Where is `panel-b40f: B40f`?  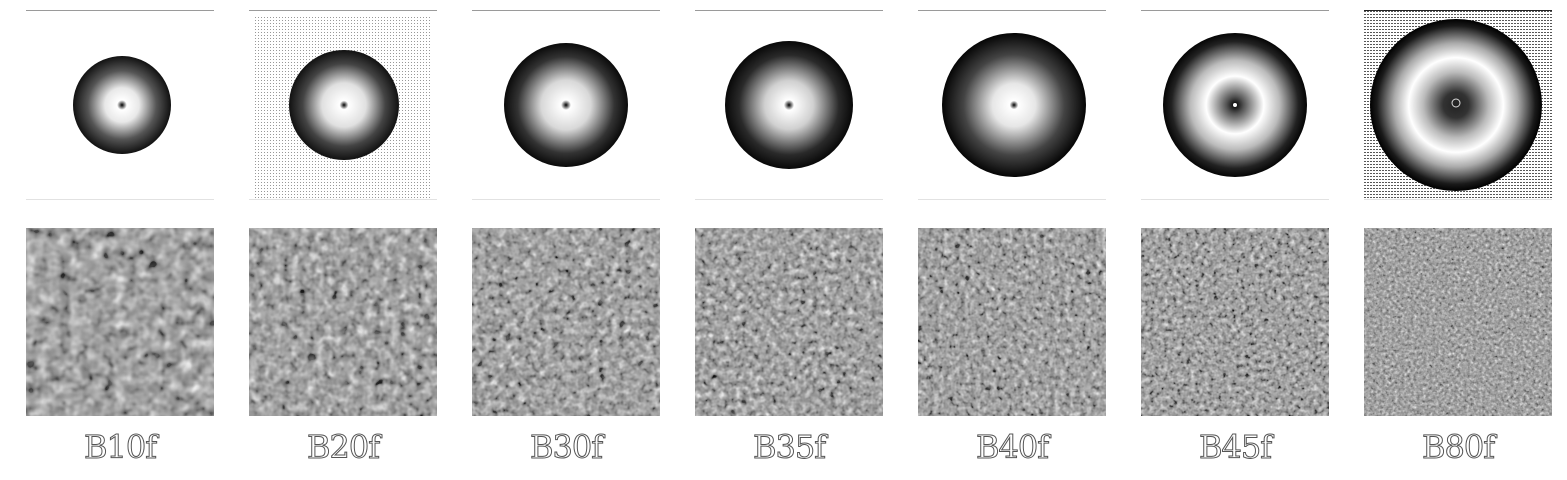
panel-b40f: B40f is located at coordinates (1013, 240).